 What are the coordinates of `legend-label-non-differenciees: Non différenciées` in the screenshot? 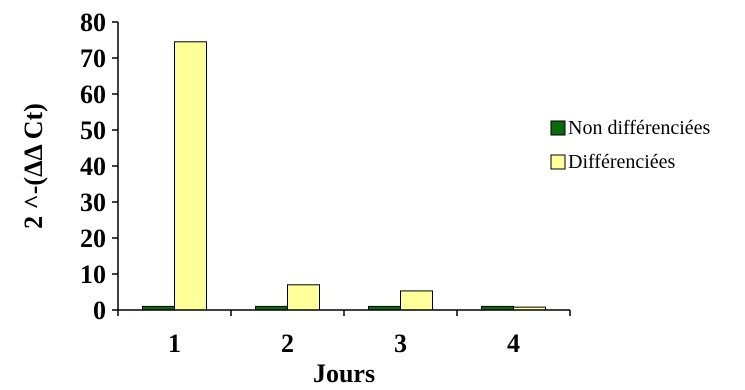 It's located at (639, 128).